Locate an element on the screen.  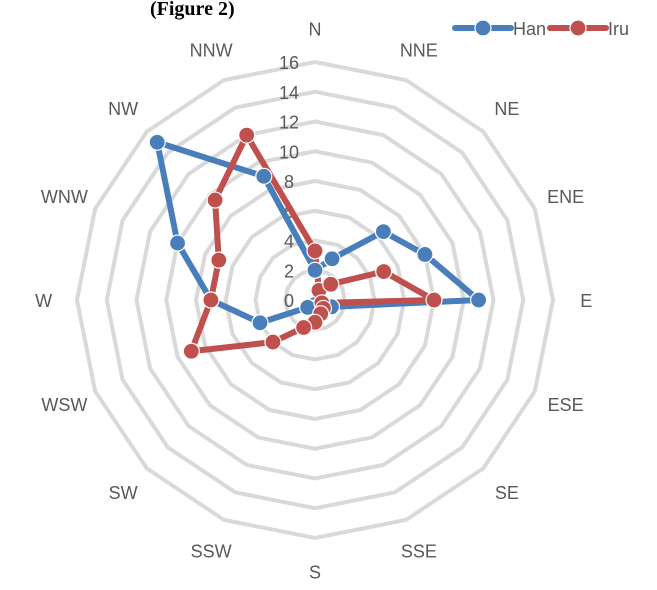
direction-label-nnw: NNW is located at coordinates (211, 50).